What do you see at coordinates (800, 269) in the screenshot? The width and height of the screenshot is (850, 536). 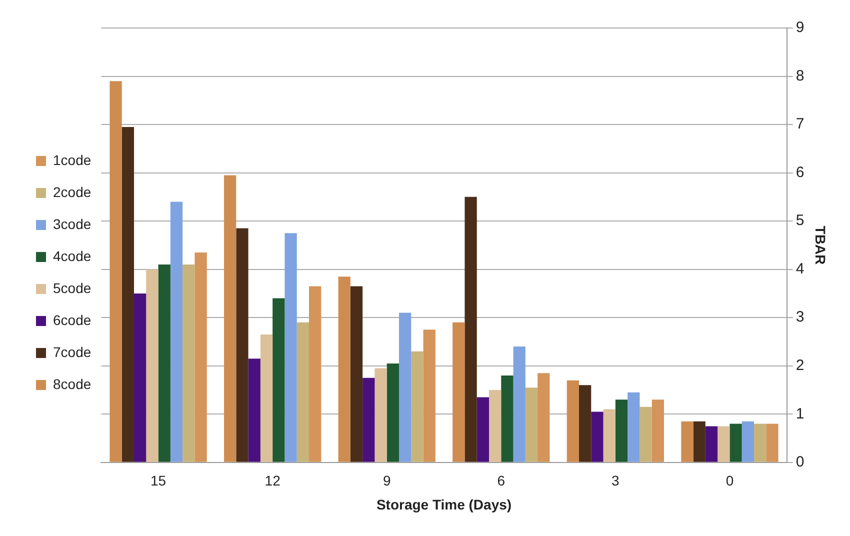 I see `y-tick-label: 4` at bounding box center [800, 269].